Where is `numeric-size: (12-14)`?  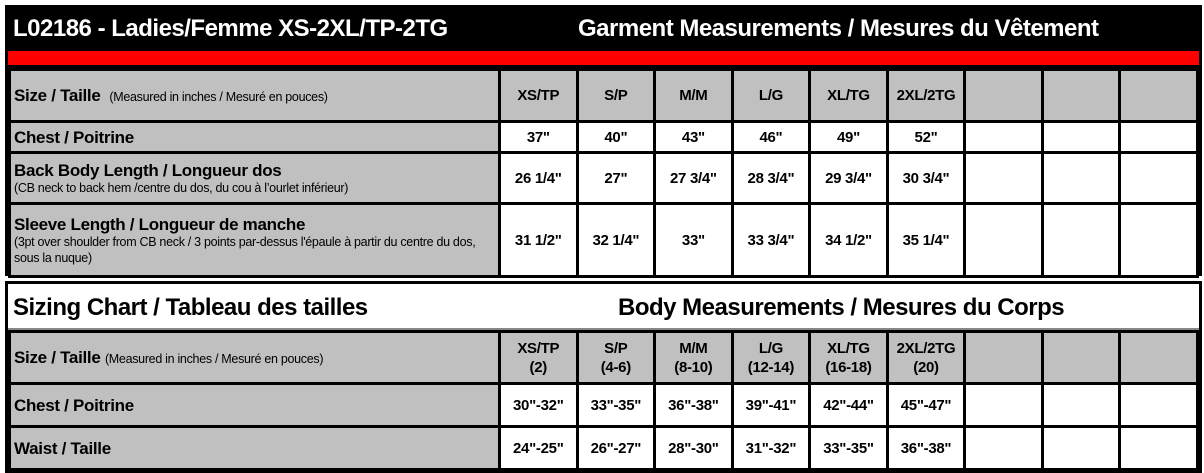
numeric-size: (12-14) is located at coordinates (771, 367).